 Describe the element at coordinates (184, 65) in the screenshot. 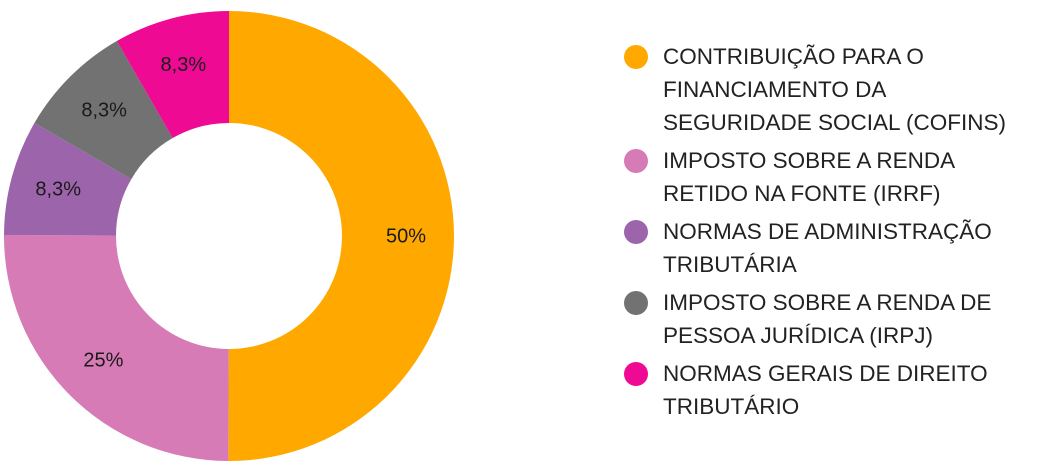

I see `slice-label-4: 8,3%` at that location.